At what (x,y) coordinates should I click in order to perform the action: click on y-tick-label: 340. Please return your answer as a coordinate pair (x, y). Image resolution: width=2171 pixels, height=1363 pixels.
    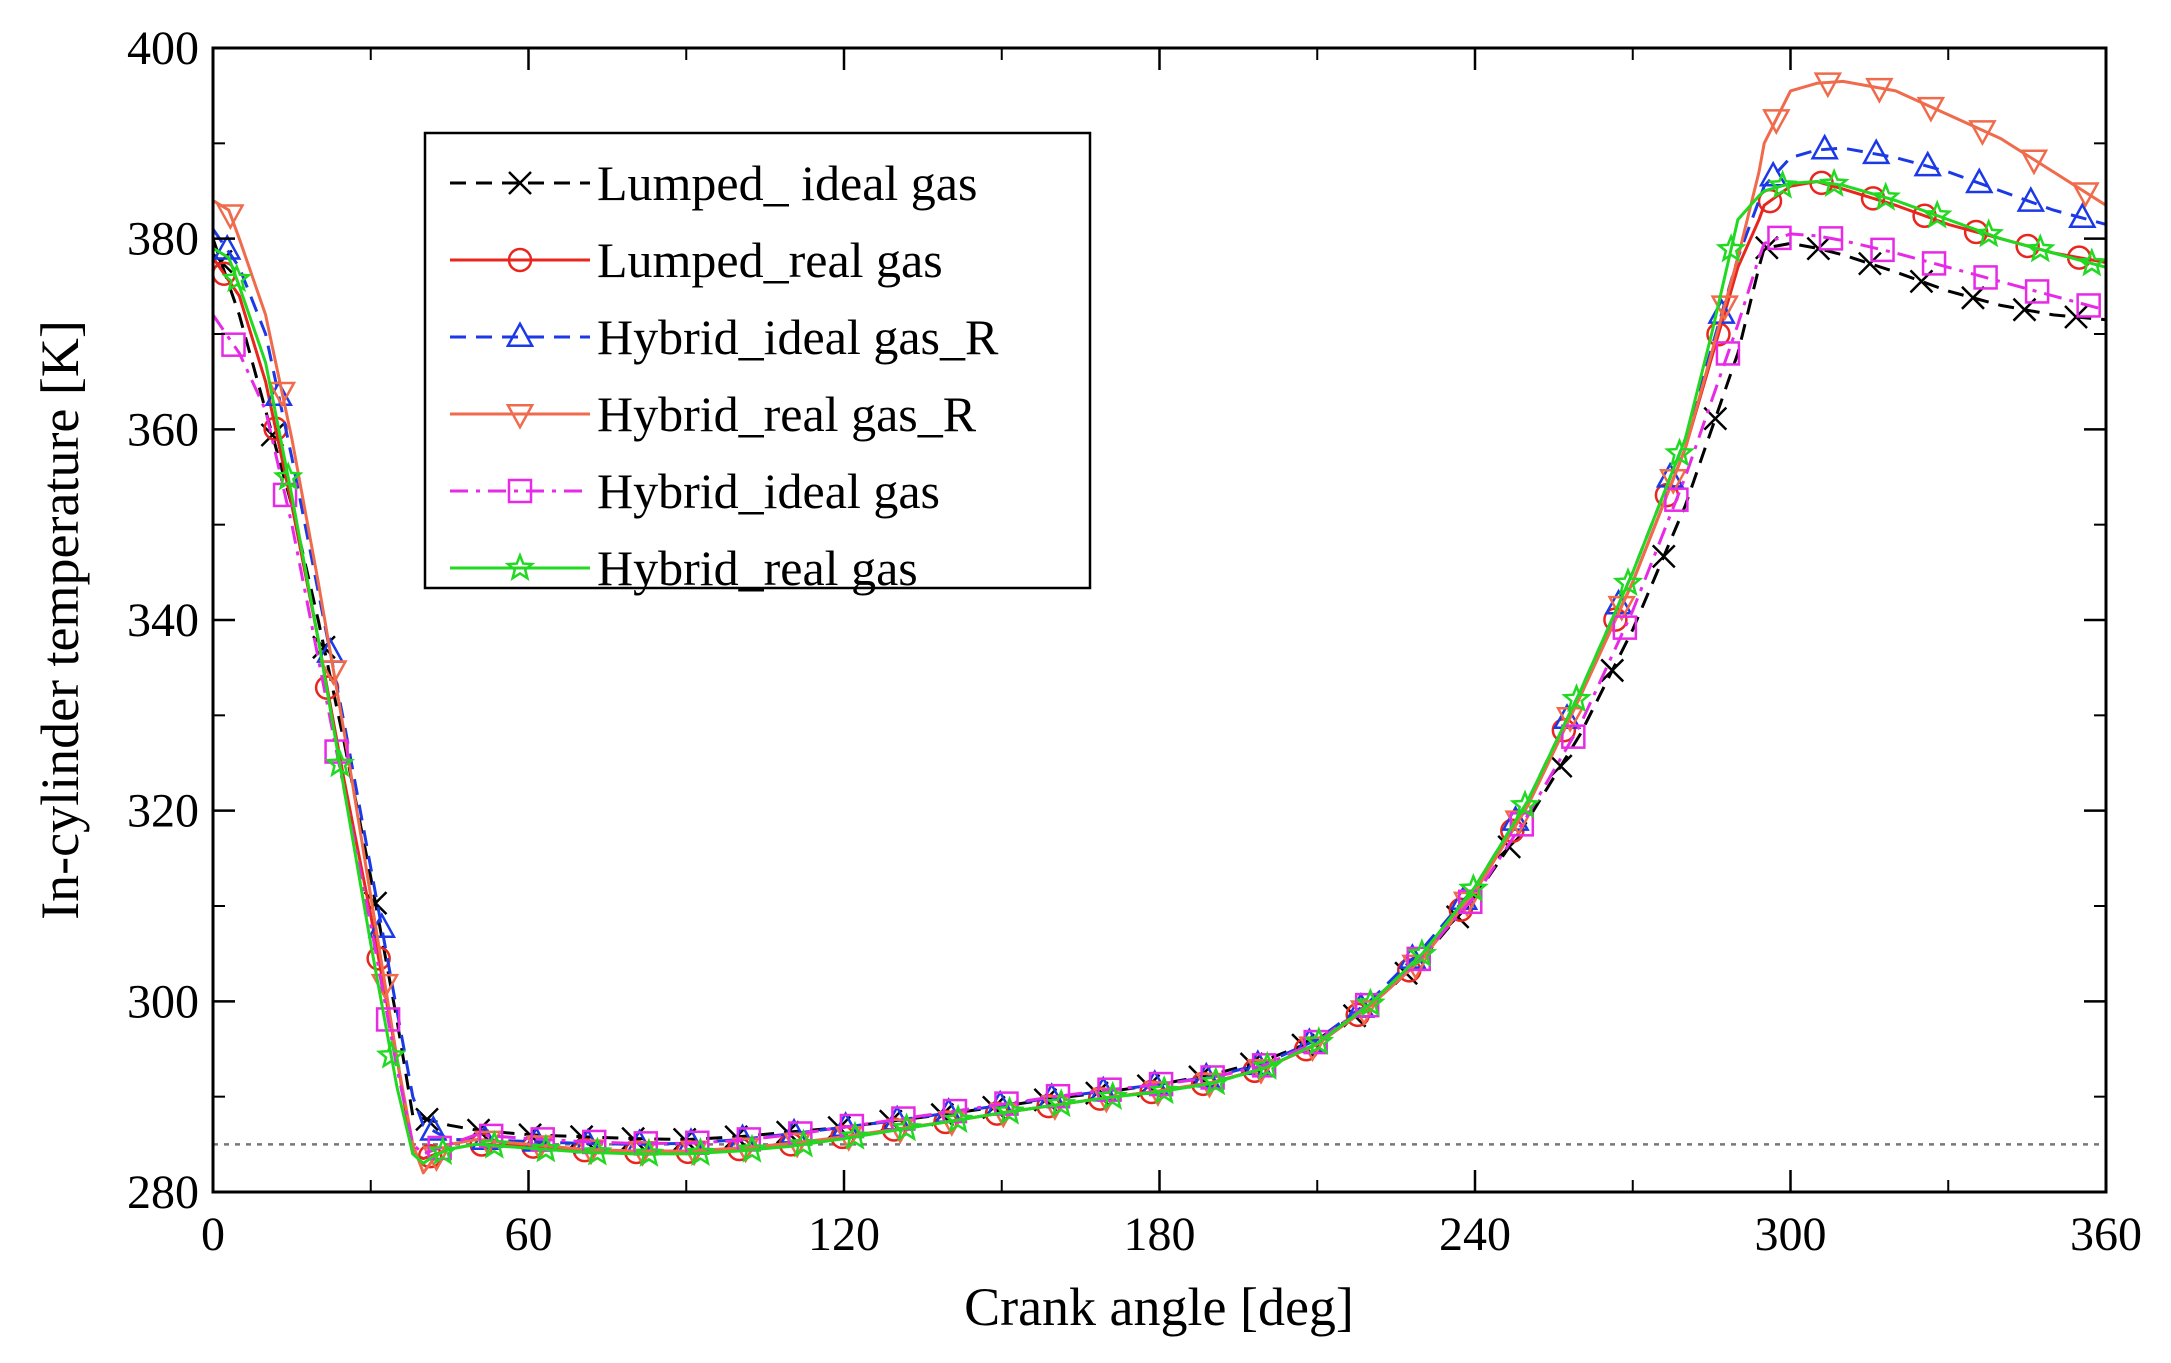
    Looking at the image, I should click on (163, 620).